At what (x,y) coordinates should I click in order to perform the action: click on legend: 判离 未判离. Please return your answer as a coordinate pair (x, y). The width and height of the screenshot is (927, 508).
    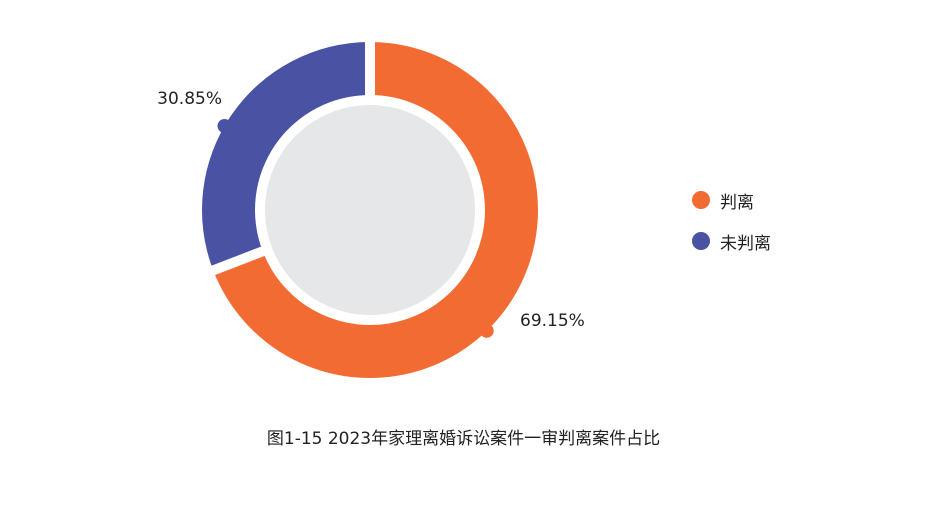
    Looking at the image, I should click on (731, 229).